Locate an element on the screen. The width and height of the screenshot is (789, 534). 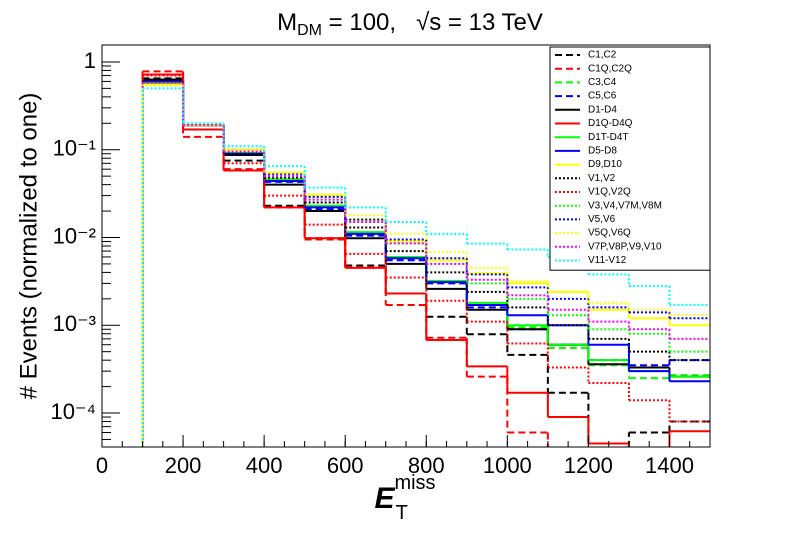
legend-label: C3,C4 is located at coordinates (602, 82).